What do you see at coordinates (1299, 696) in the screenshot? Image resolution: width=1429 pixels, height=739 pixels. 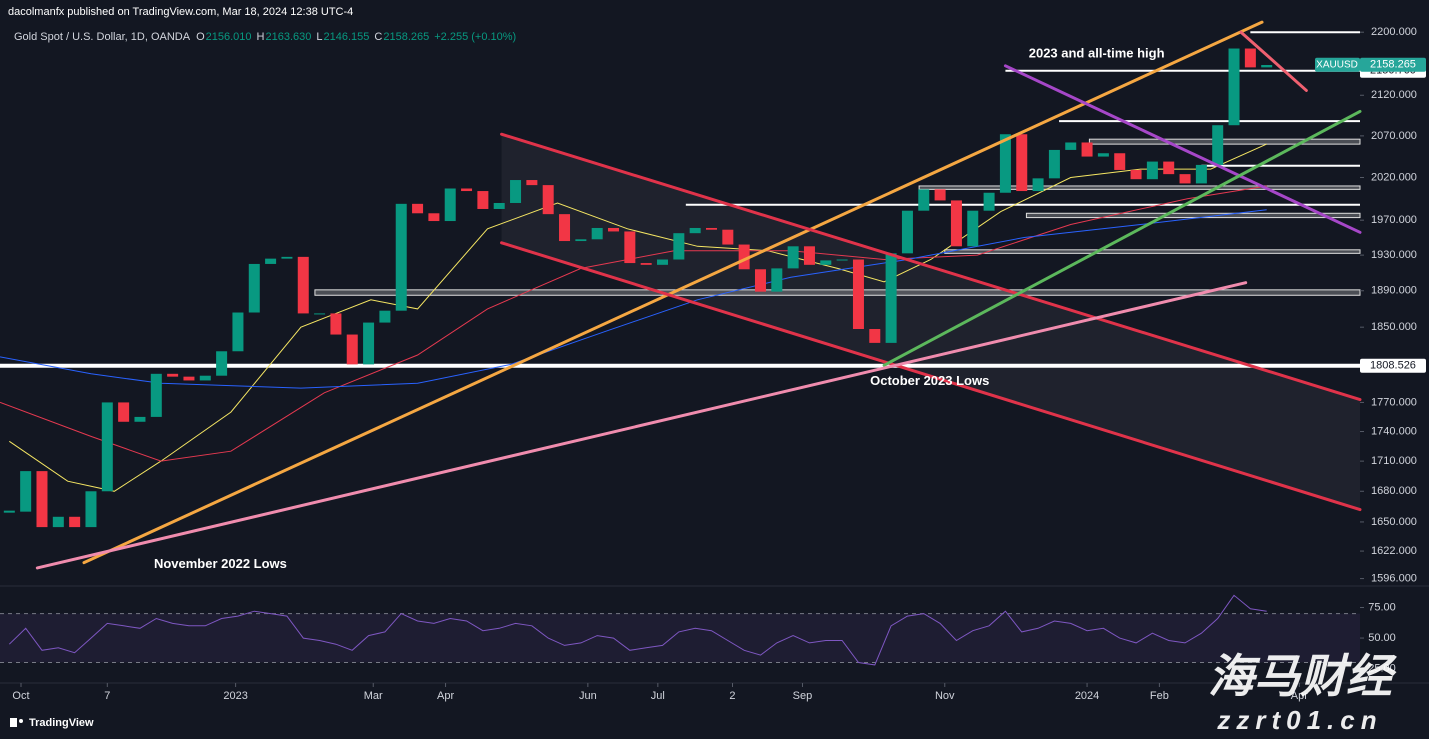 I see `x-tick-label: Apr` at bounding box center [1299, 696].